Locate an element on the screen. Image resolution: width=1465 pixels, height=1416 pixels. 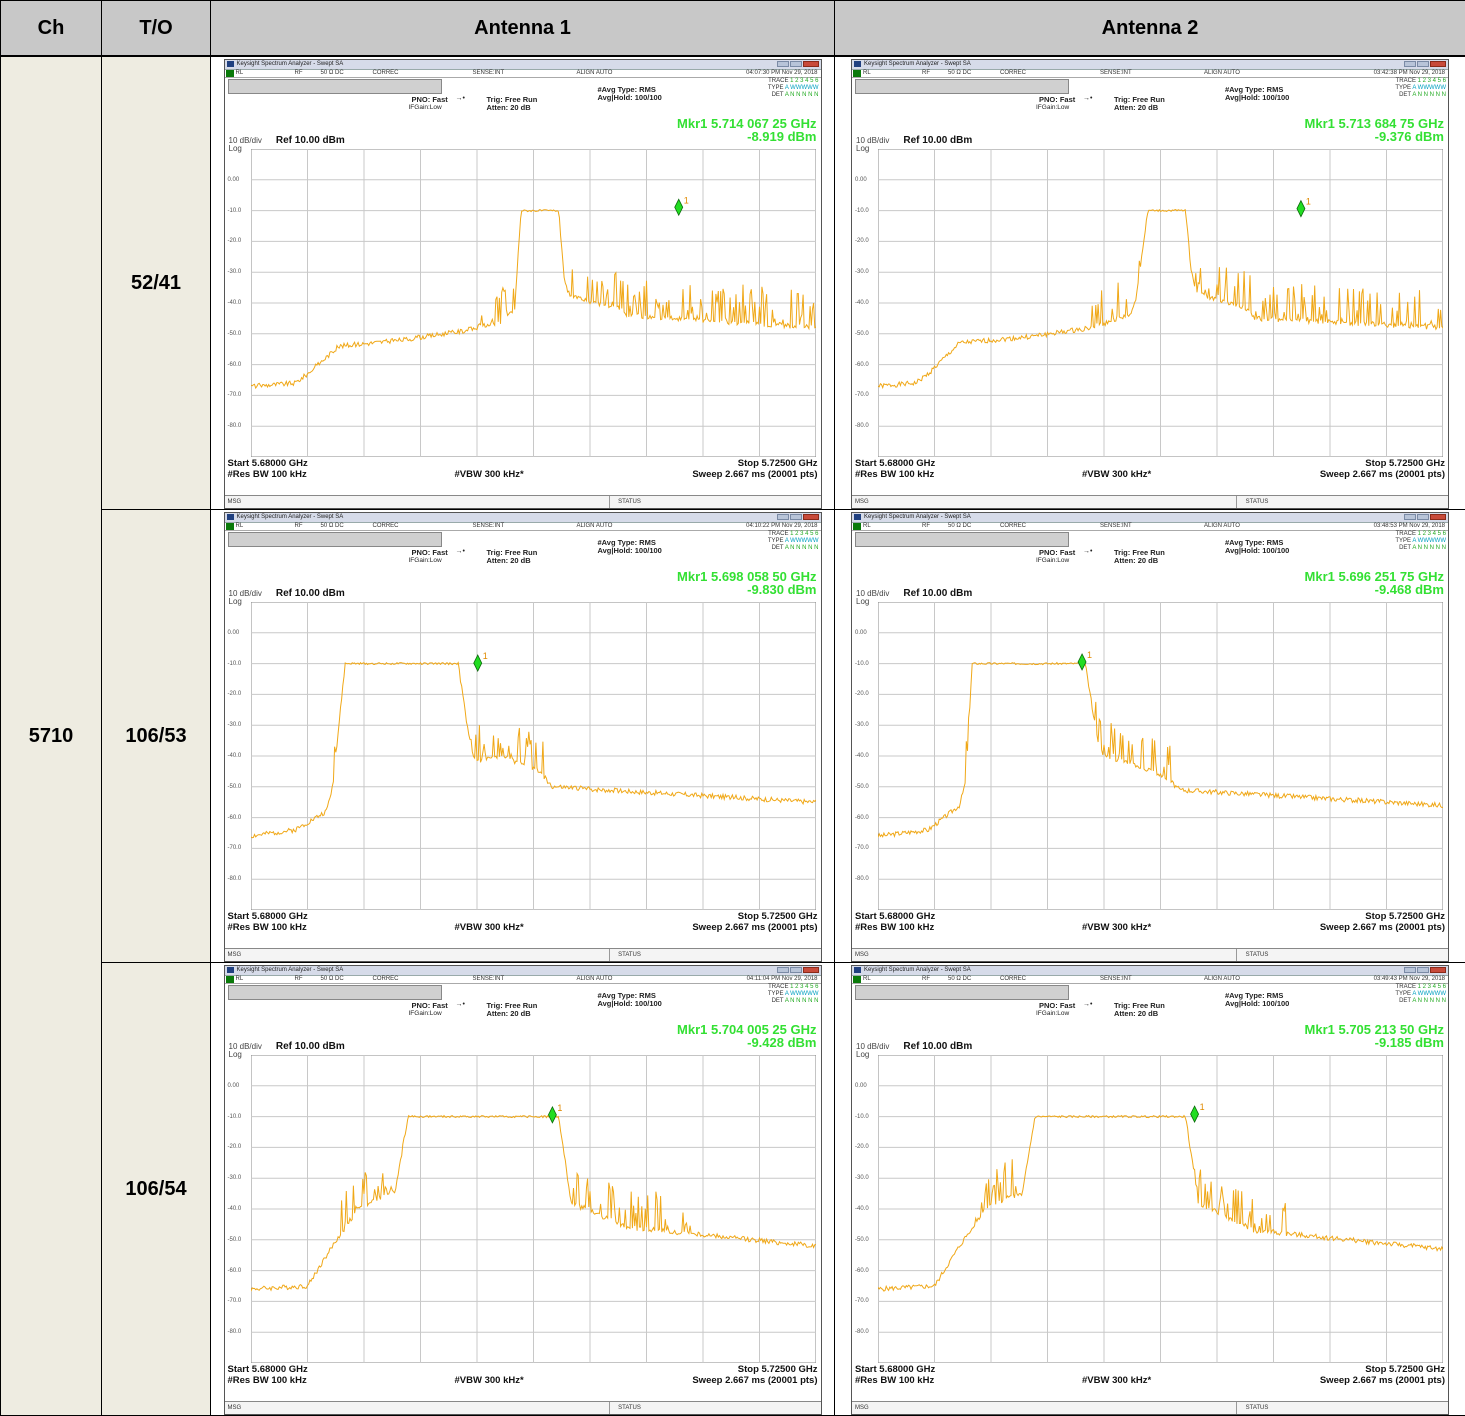
y-tick-label: -40.0 is located at coordinates (235, 303).